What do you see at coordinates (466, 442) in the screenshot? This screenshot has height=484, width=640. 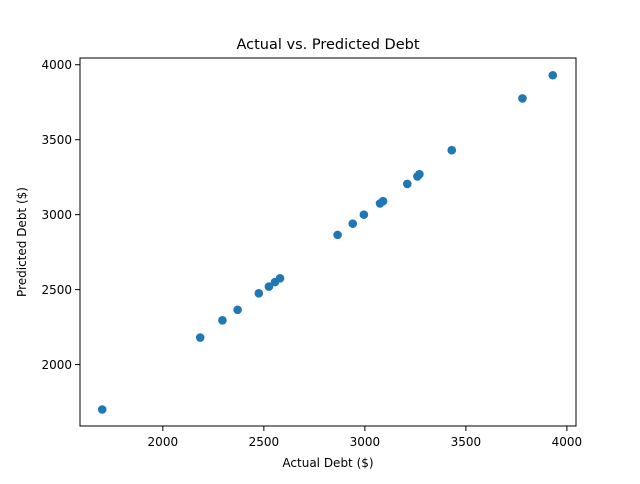 I see `x-tick-label: 3500` at bounding box center [466, 442].